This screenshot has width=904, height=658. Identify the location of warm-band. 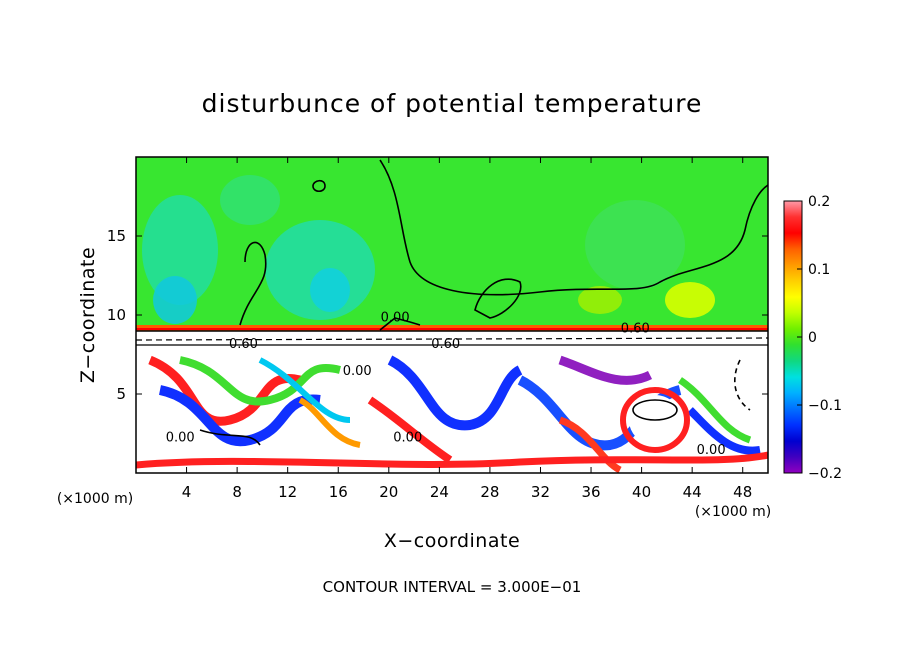
(452, 460).